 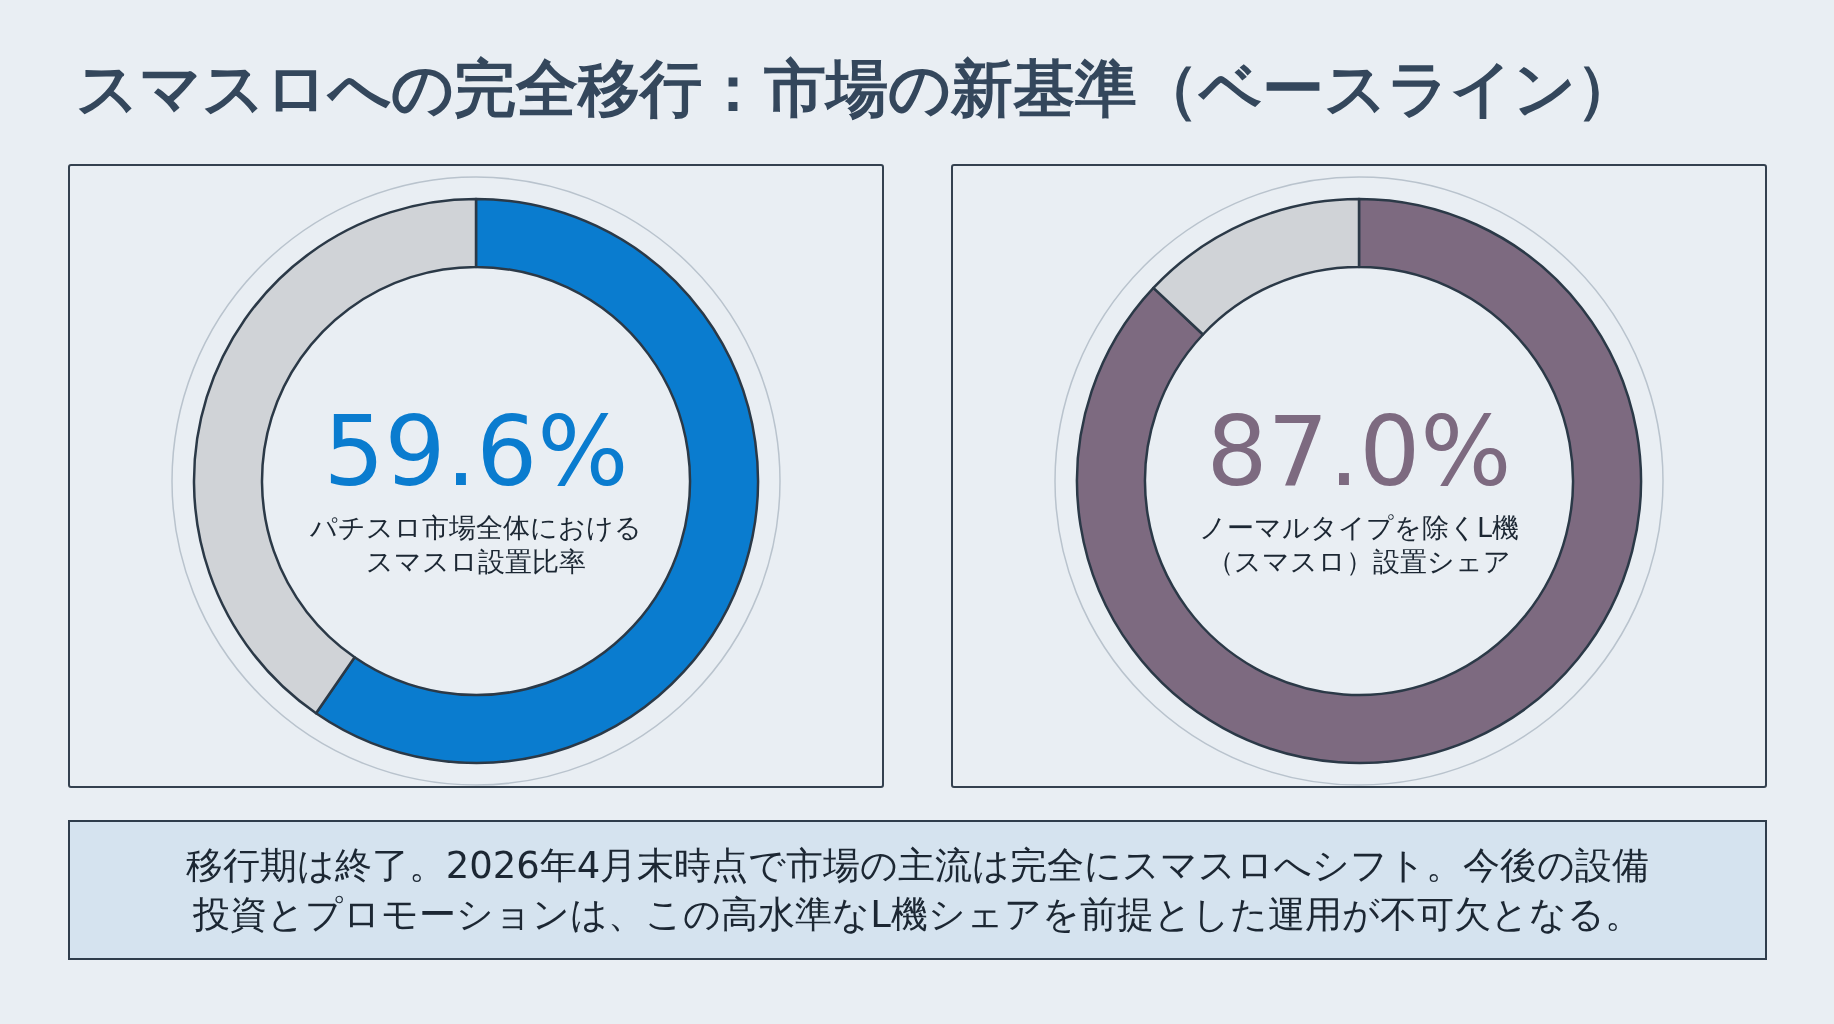 What do you see at coordinates (1359, 452) in the screenshot?
I see `data-label: 87.0%` at bounding box center [1359, 452].